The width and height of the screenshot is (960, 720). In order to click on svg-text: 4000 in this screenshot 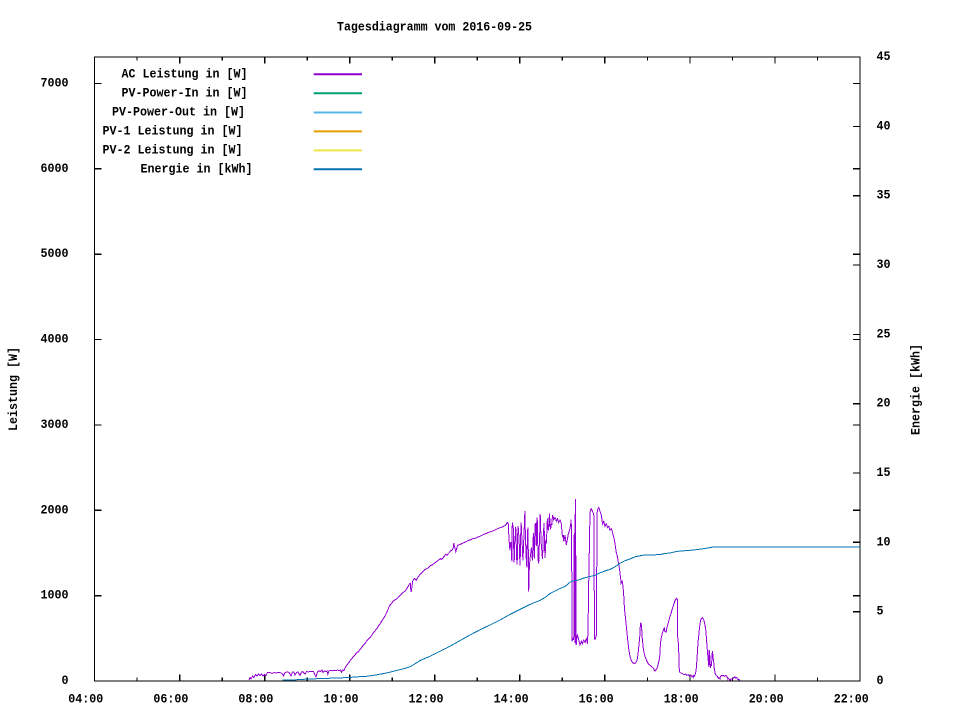, I will do `click(55, 339)`.